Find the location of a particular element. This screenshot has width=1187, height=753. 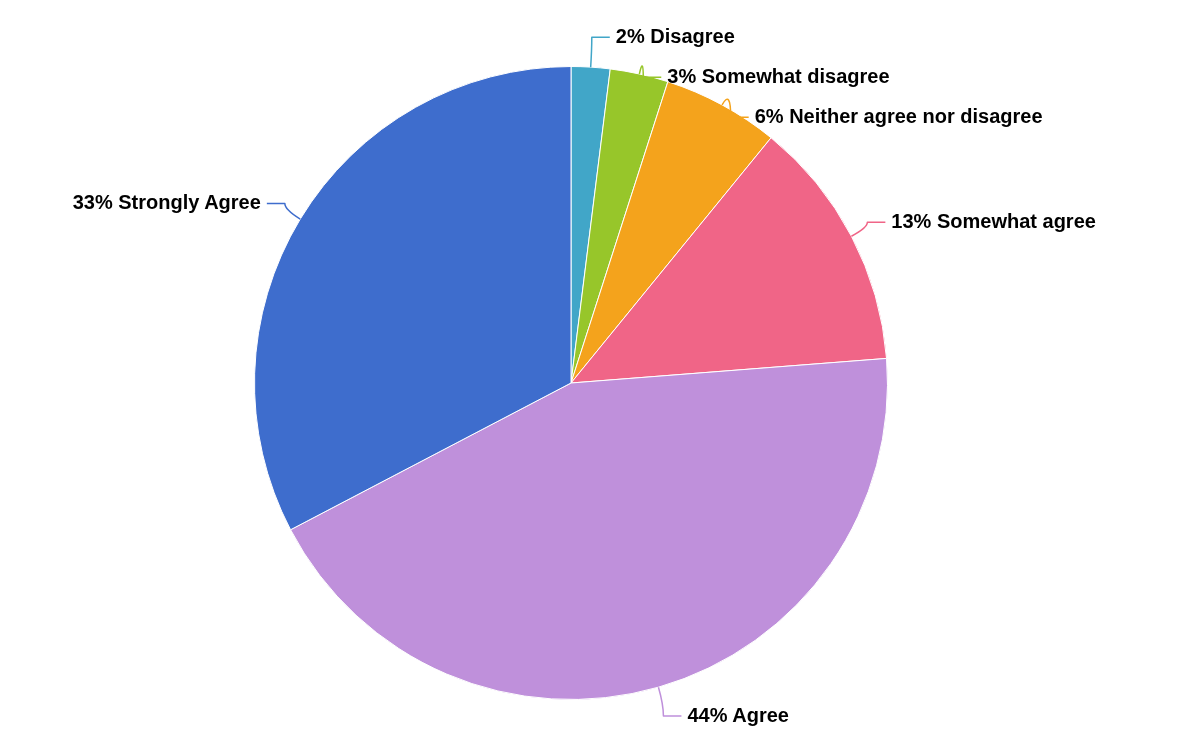

slice-label: 13% Somewhat agree is located at coordinates (993, 220).